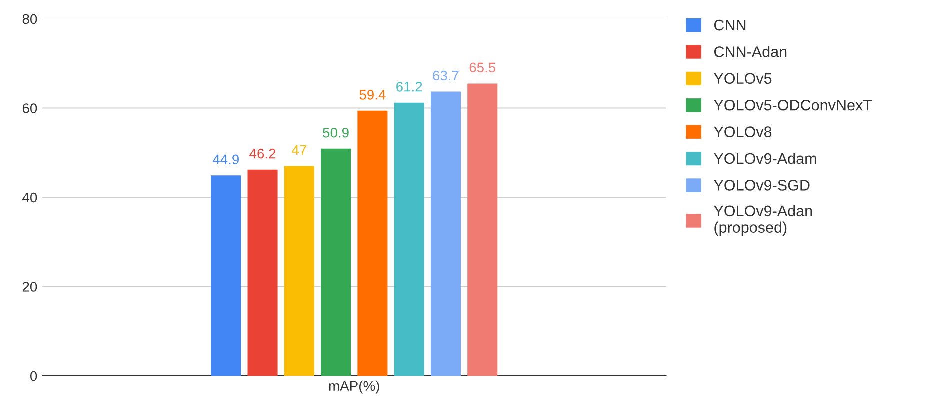 The image size is (945, 400). What do you see at coordinates (730, 25) in the screenshot?
I see `legend-label: CNN` at bounding box center [730, 25].